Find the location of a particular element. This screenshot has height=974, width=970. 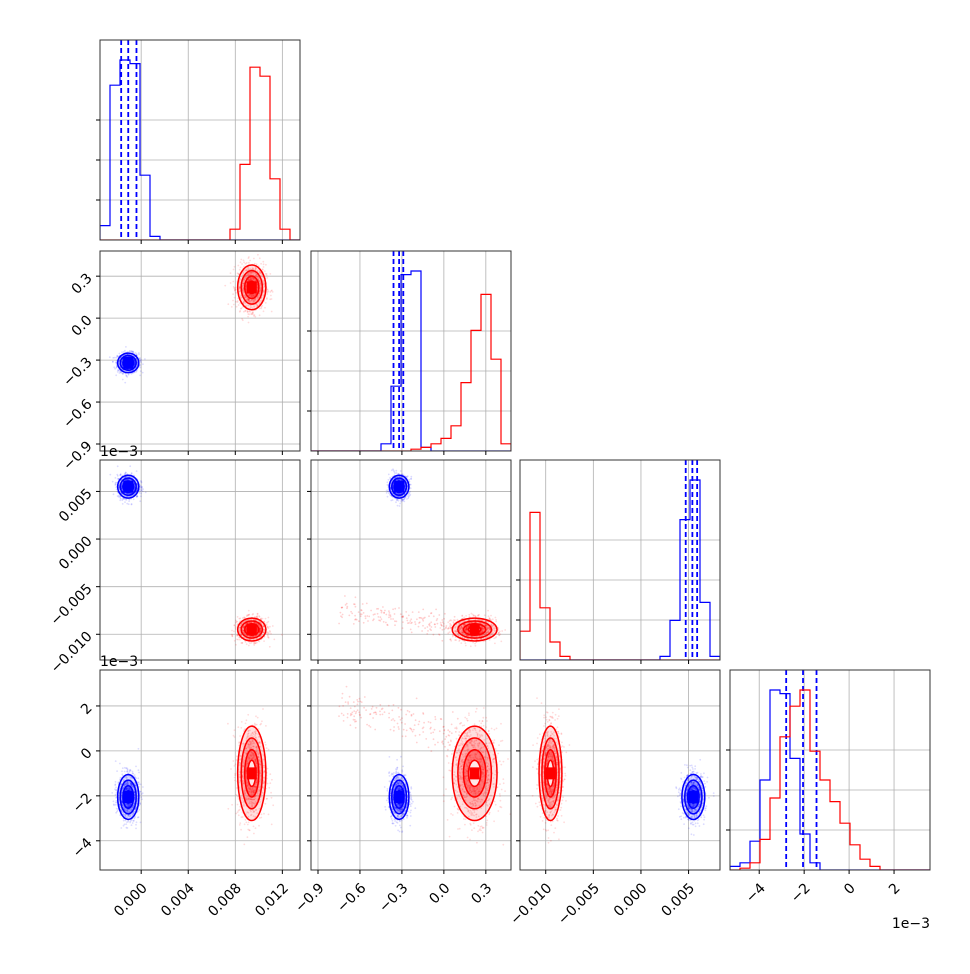

y-tick-label: −0.3 is located at coordinates (77, 371).